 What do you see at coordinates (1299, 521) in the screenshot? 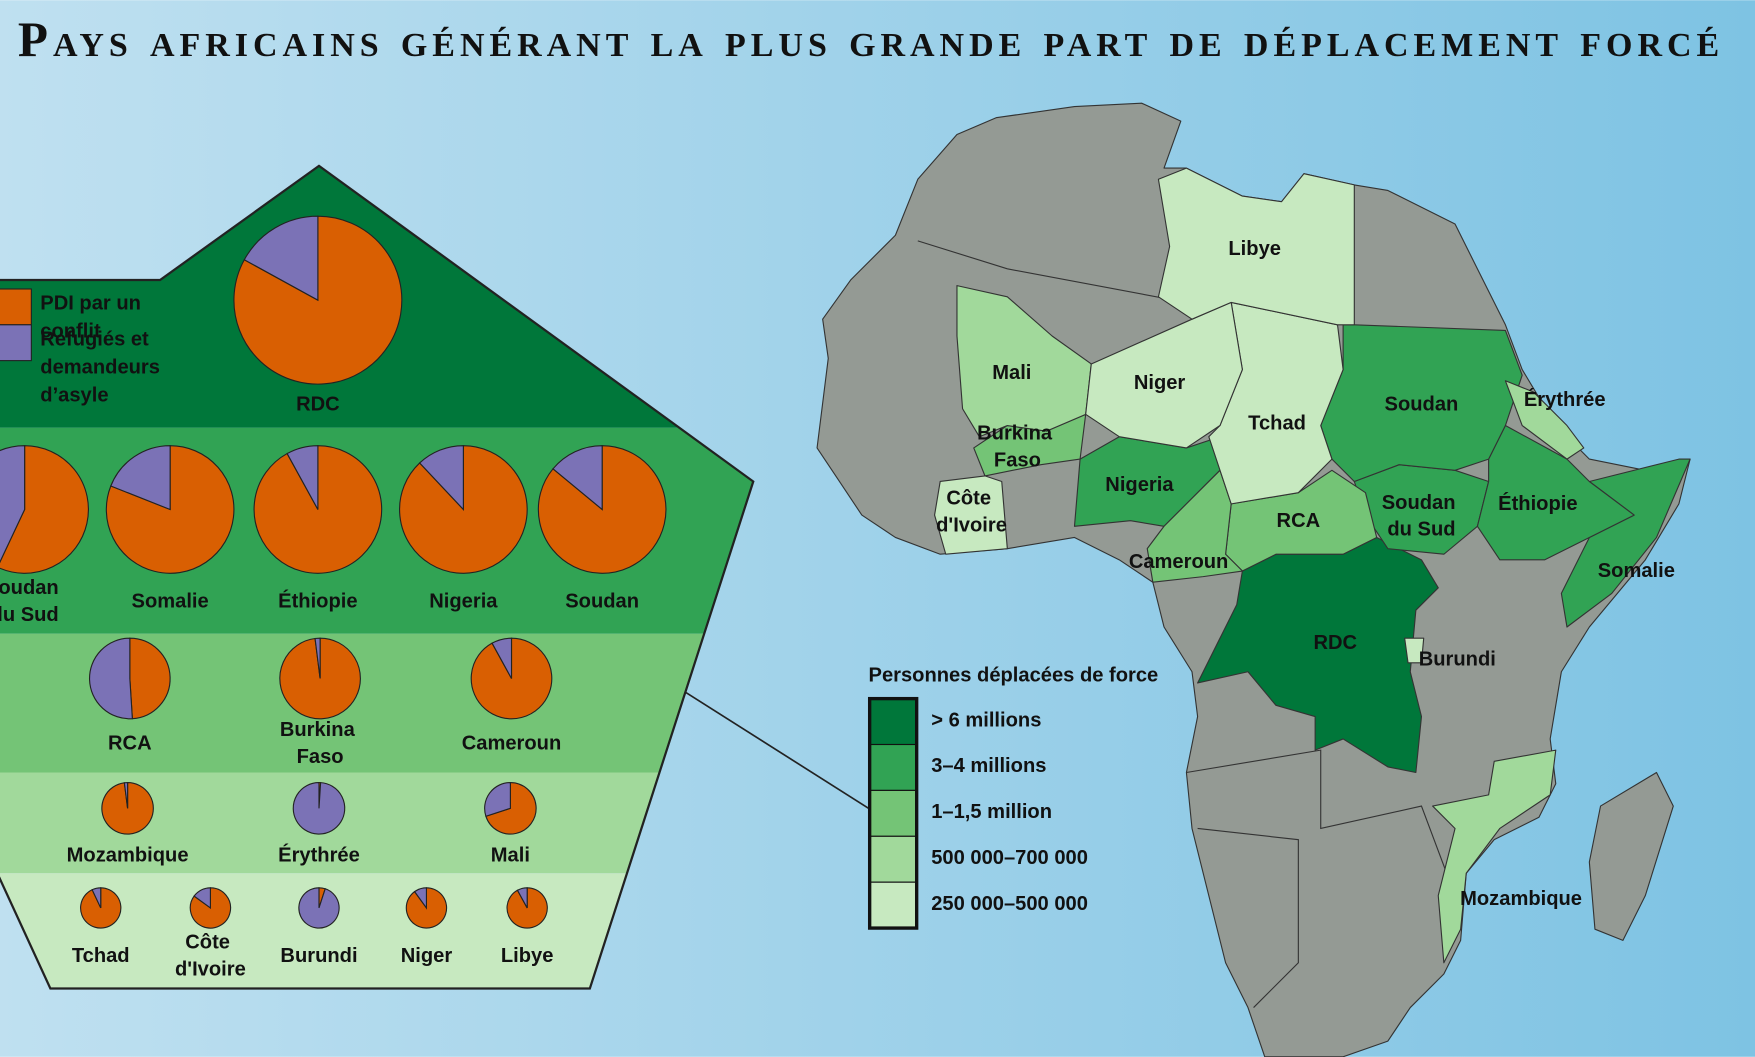
I see `country-label: RCA` at bounding box center [1299, 521].